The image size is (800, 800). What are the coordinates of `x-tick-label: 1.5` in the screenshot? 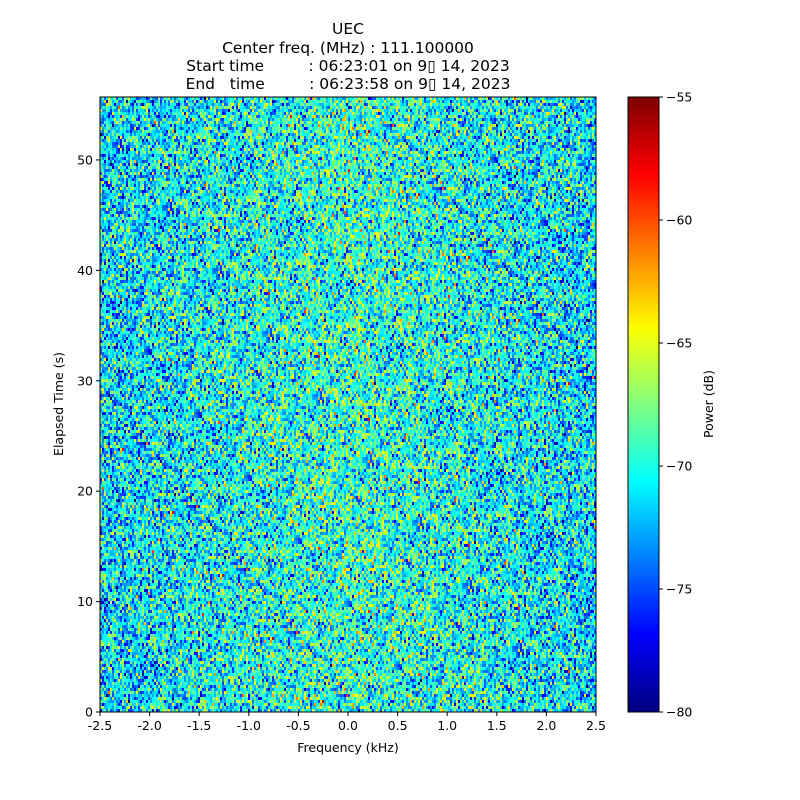 It's located at (497, 725).